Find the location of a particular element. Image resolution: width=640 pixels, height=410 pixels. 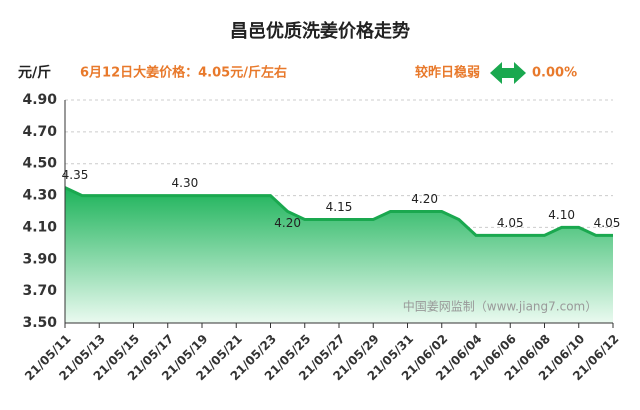

change-value: 0.00% is located at coordinates (554, 73).